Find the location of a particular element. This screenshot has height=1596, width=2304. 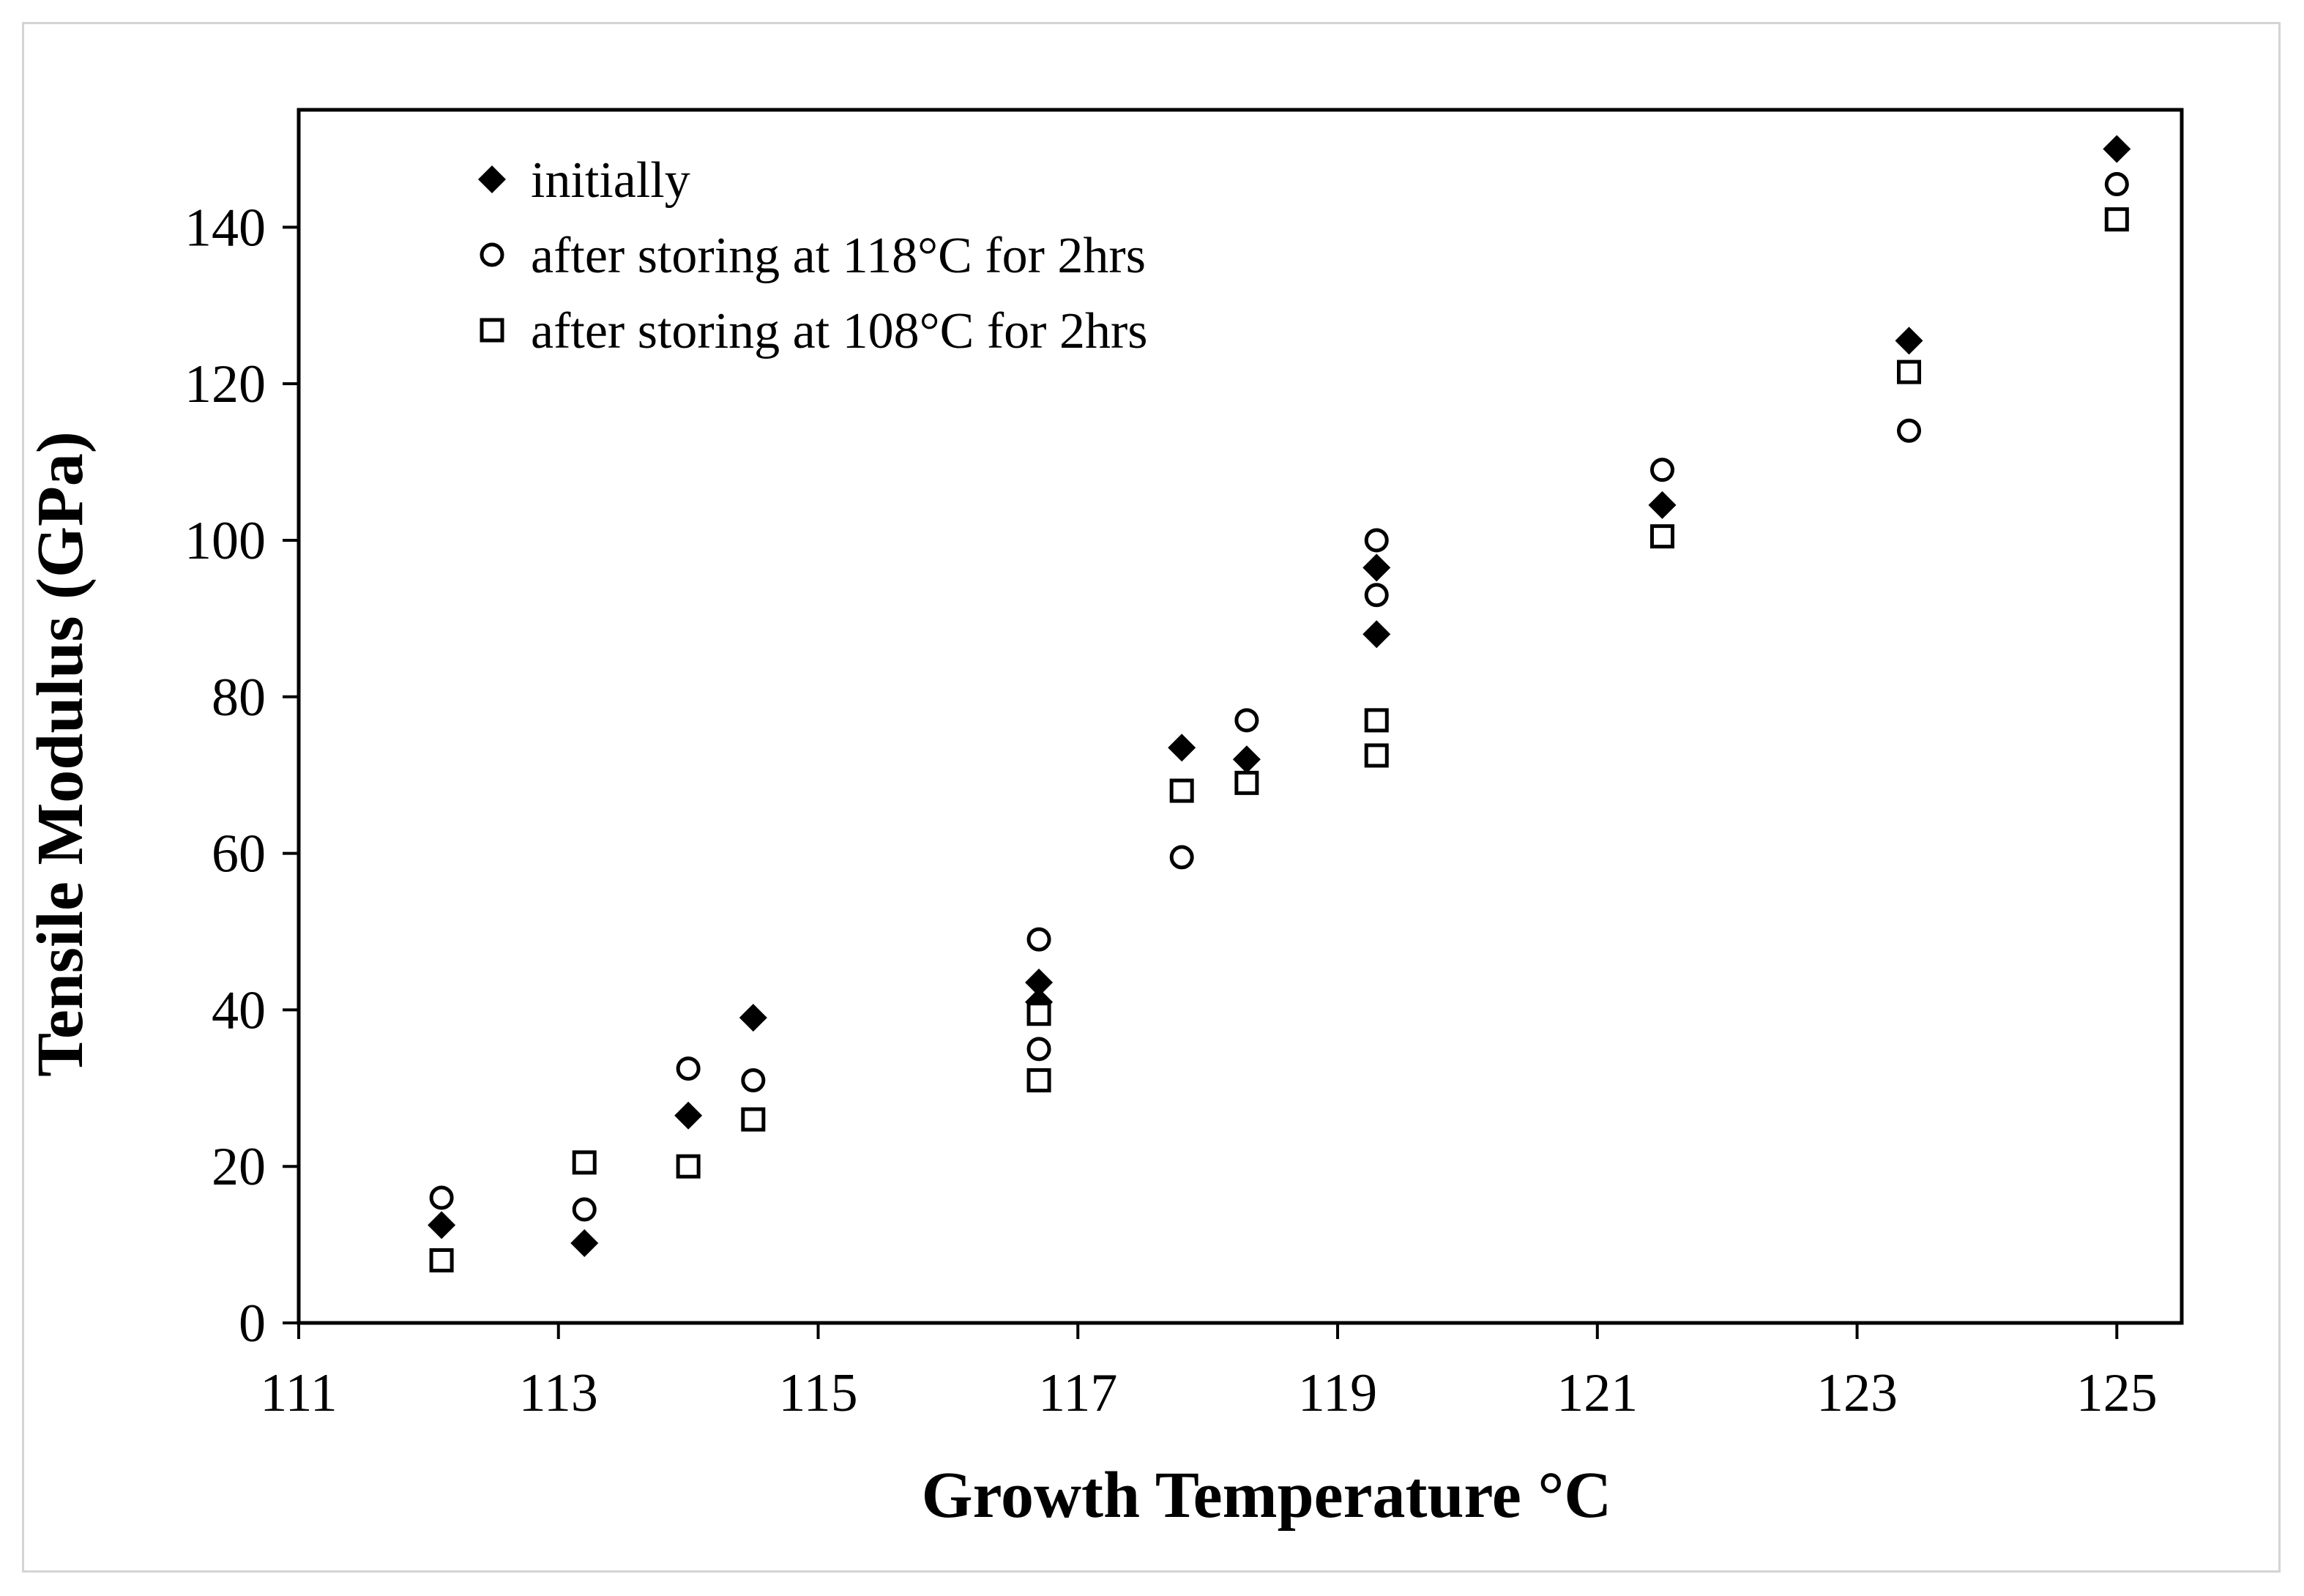

y-tick-label: 80 is located at coordinates (239, 698).